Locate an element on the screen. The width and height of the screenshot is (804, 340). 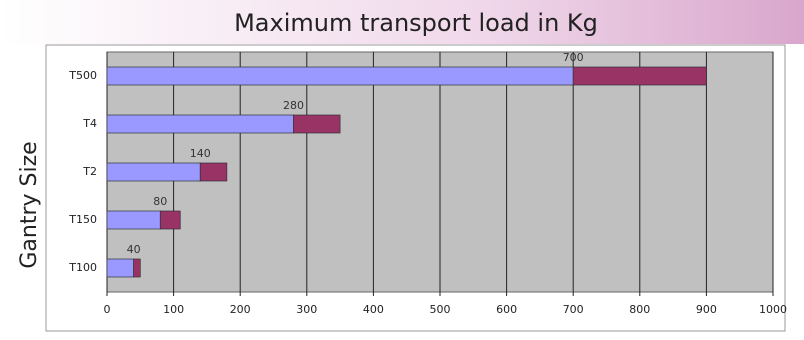
value-label: 80 is located at coordinates (160, 201).